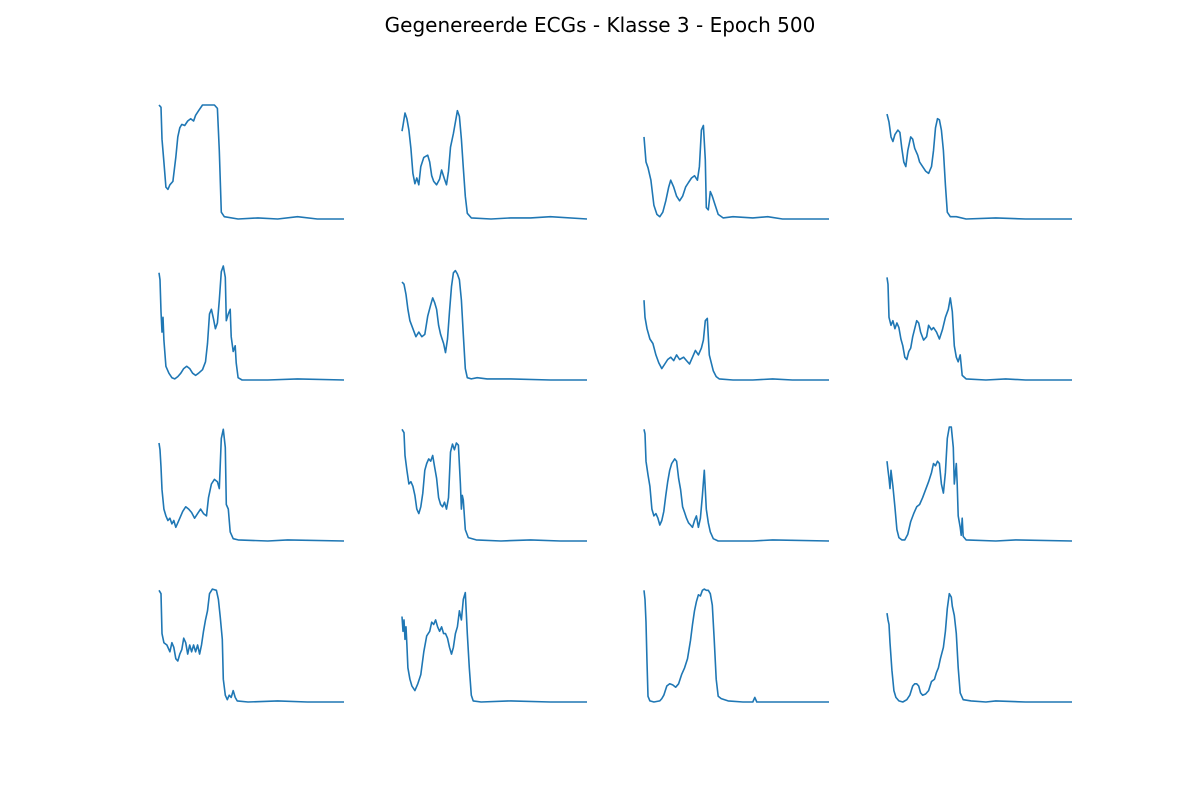 Image resolution: width=1200 pixels, height=800 pixels. Describe the element at coordinates (600, 25) in the screenshot. I see `chart-title: Gegenereerde ECGs - Klasse 3 - Epoch 500` at that location.